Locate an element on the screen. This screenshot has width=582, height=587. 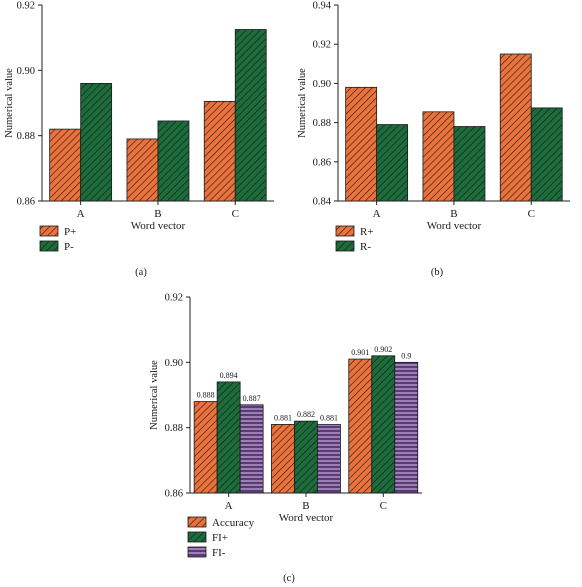
legend-label: R- is located at coordinates (365, 247).